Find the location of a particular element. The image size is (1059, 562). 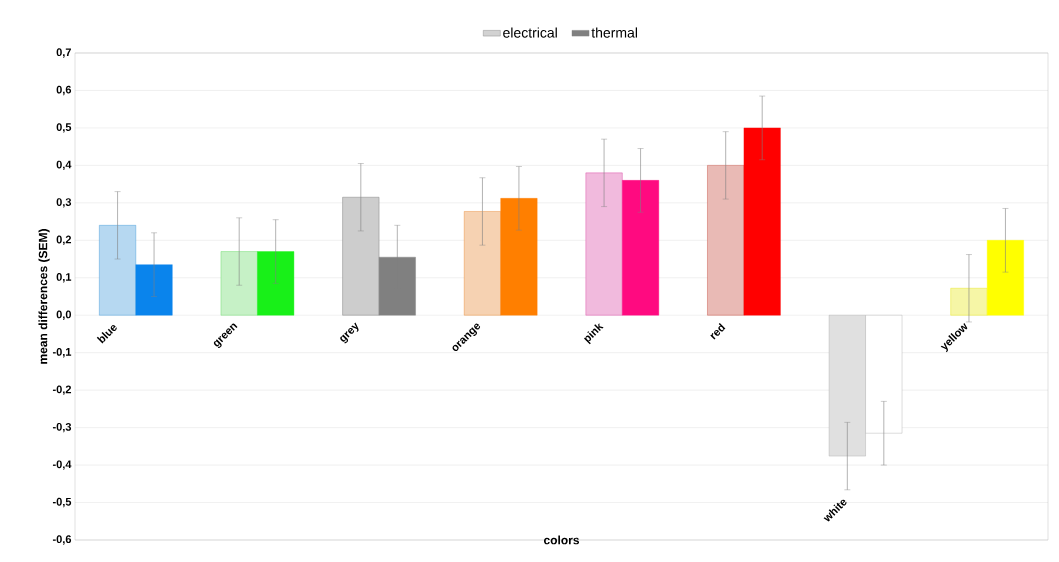

y-tick-label: -0,5 is located at coordinates (62, 502).